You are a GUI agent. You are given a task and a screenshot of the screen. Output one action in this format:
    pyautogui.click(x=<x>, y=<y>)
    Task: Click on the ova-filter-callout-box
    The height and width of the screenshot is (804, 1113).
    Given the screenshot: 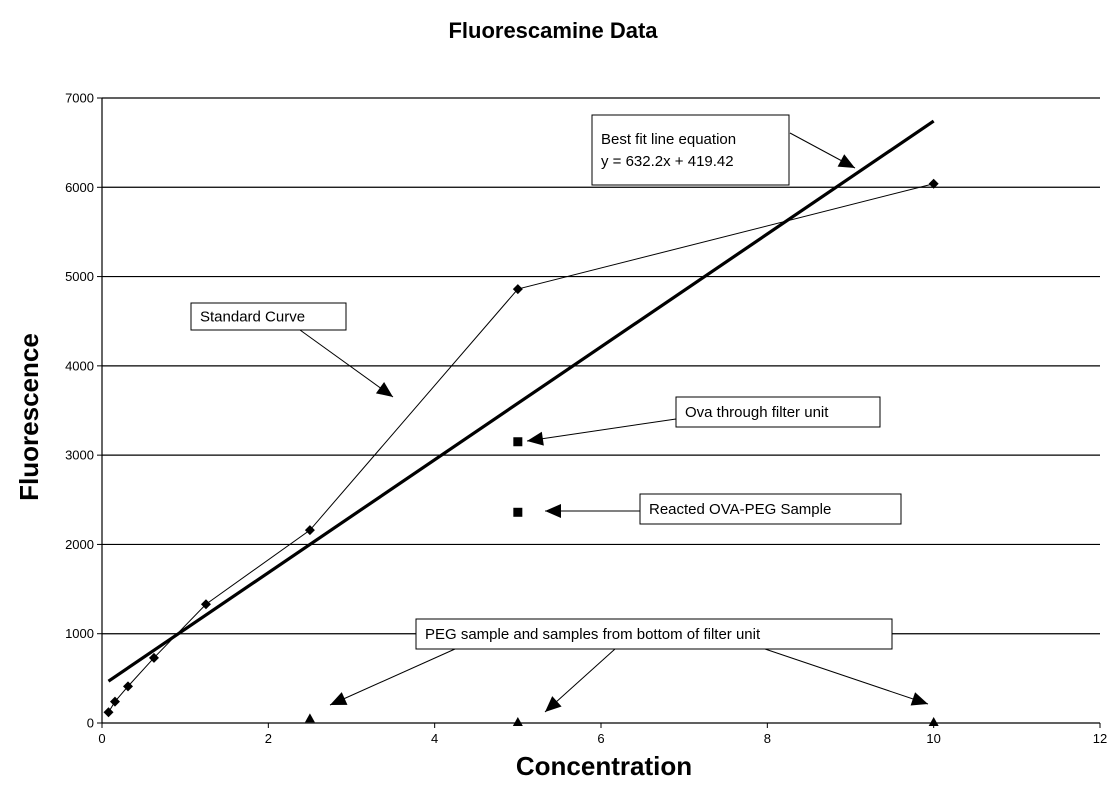 What is the action you would take?
    pyautogui.click(x=778, y=412)
    